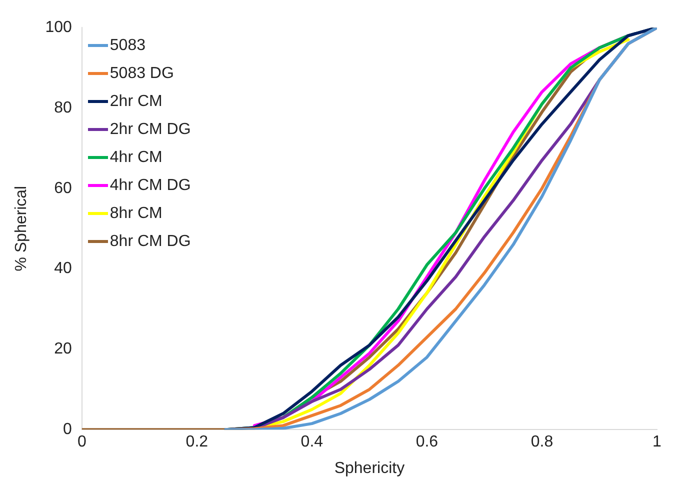 The width and height of the screenshot is (673, 490). I want to click on x-axis-title: Sphericity, so click(369, 468).